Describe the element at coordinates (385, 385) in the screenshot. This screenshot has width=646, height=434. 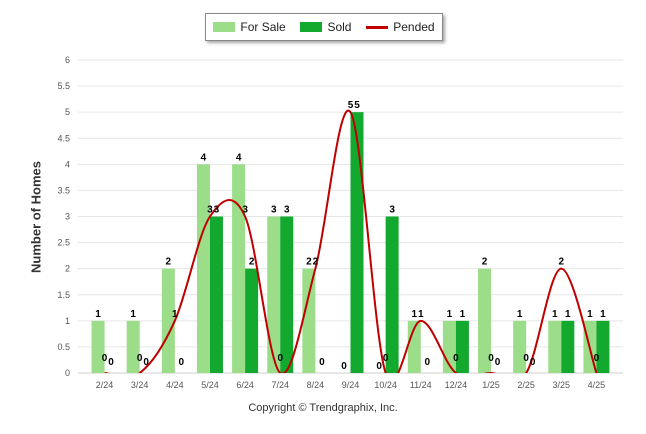
I see `x-tick-label-8: 10/24` at that location.